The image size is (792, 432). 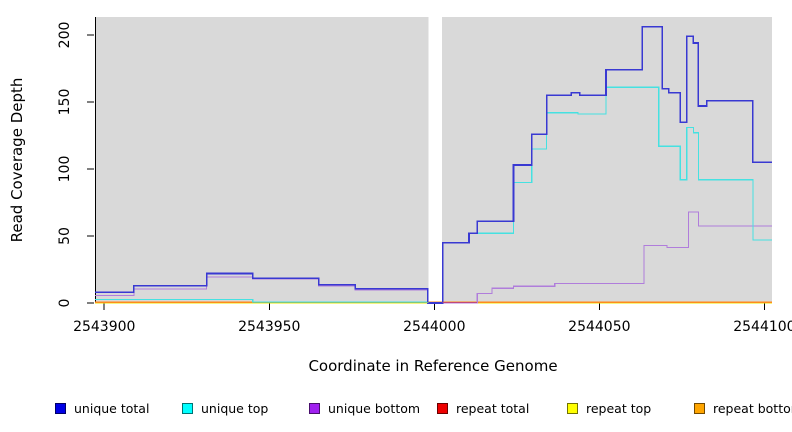 I want to click on y-tick-label: 50, so click(x=65, y=236).